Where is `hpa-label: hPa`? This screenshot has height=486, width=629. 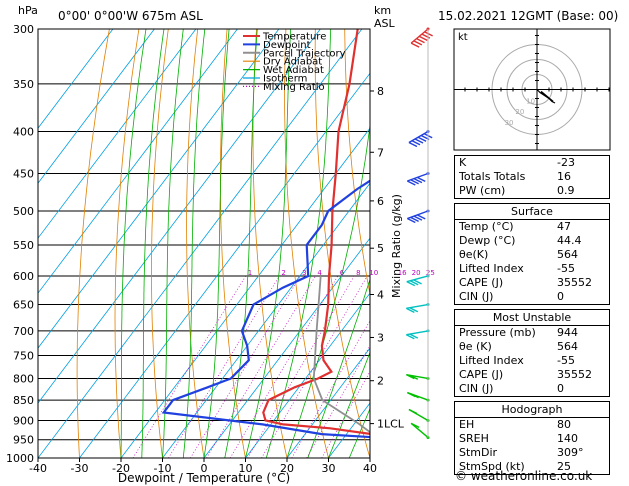
hpa-label: hPa is located at coordinates (28, 10).